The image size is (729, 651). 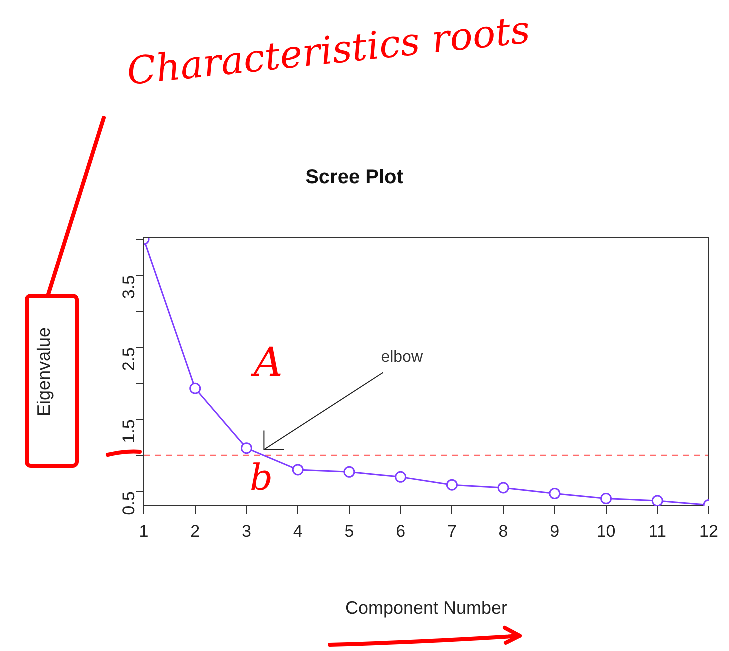 What do you see at coordinates (349, 531) in the screenshot?
I see `x-tick-label: 5` at bounding box center [349, 531].